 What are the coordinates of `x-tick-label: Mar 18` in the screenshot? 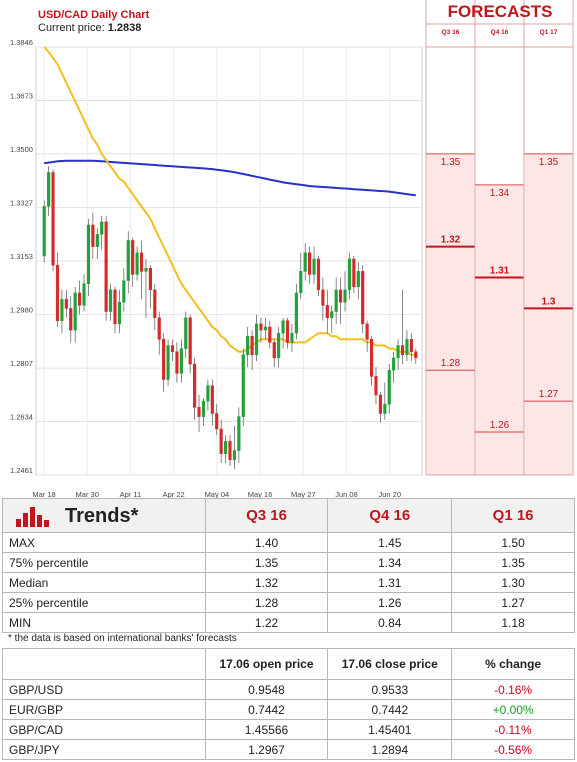 It's located at (43, 494).